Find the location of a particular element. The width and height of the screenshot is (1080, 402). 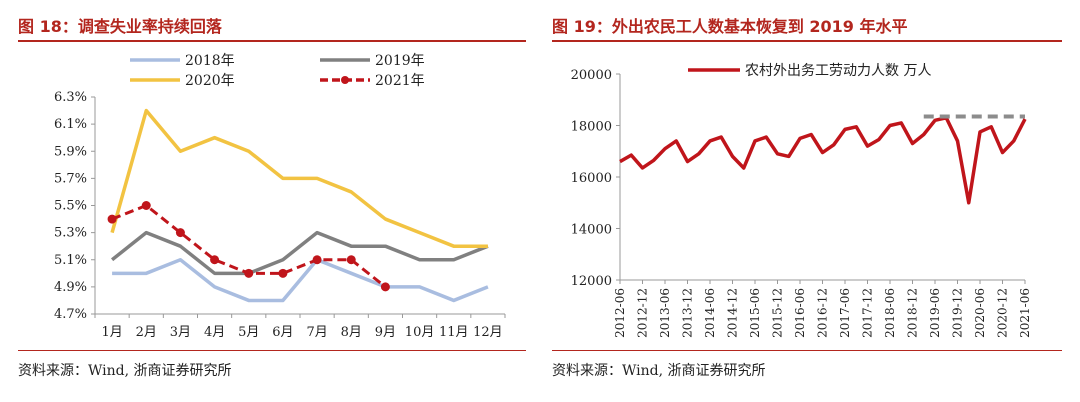

y-tick-label: 5.5% is located at coordinates (70, 206).